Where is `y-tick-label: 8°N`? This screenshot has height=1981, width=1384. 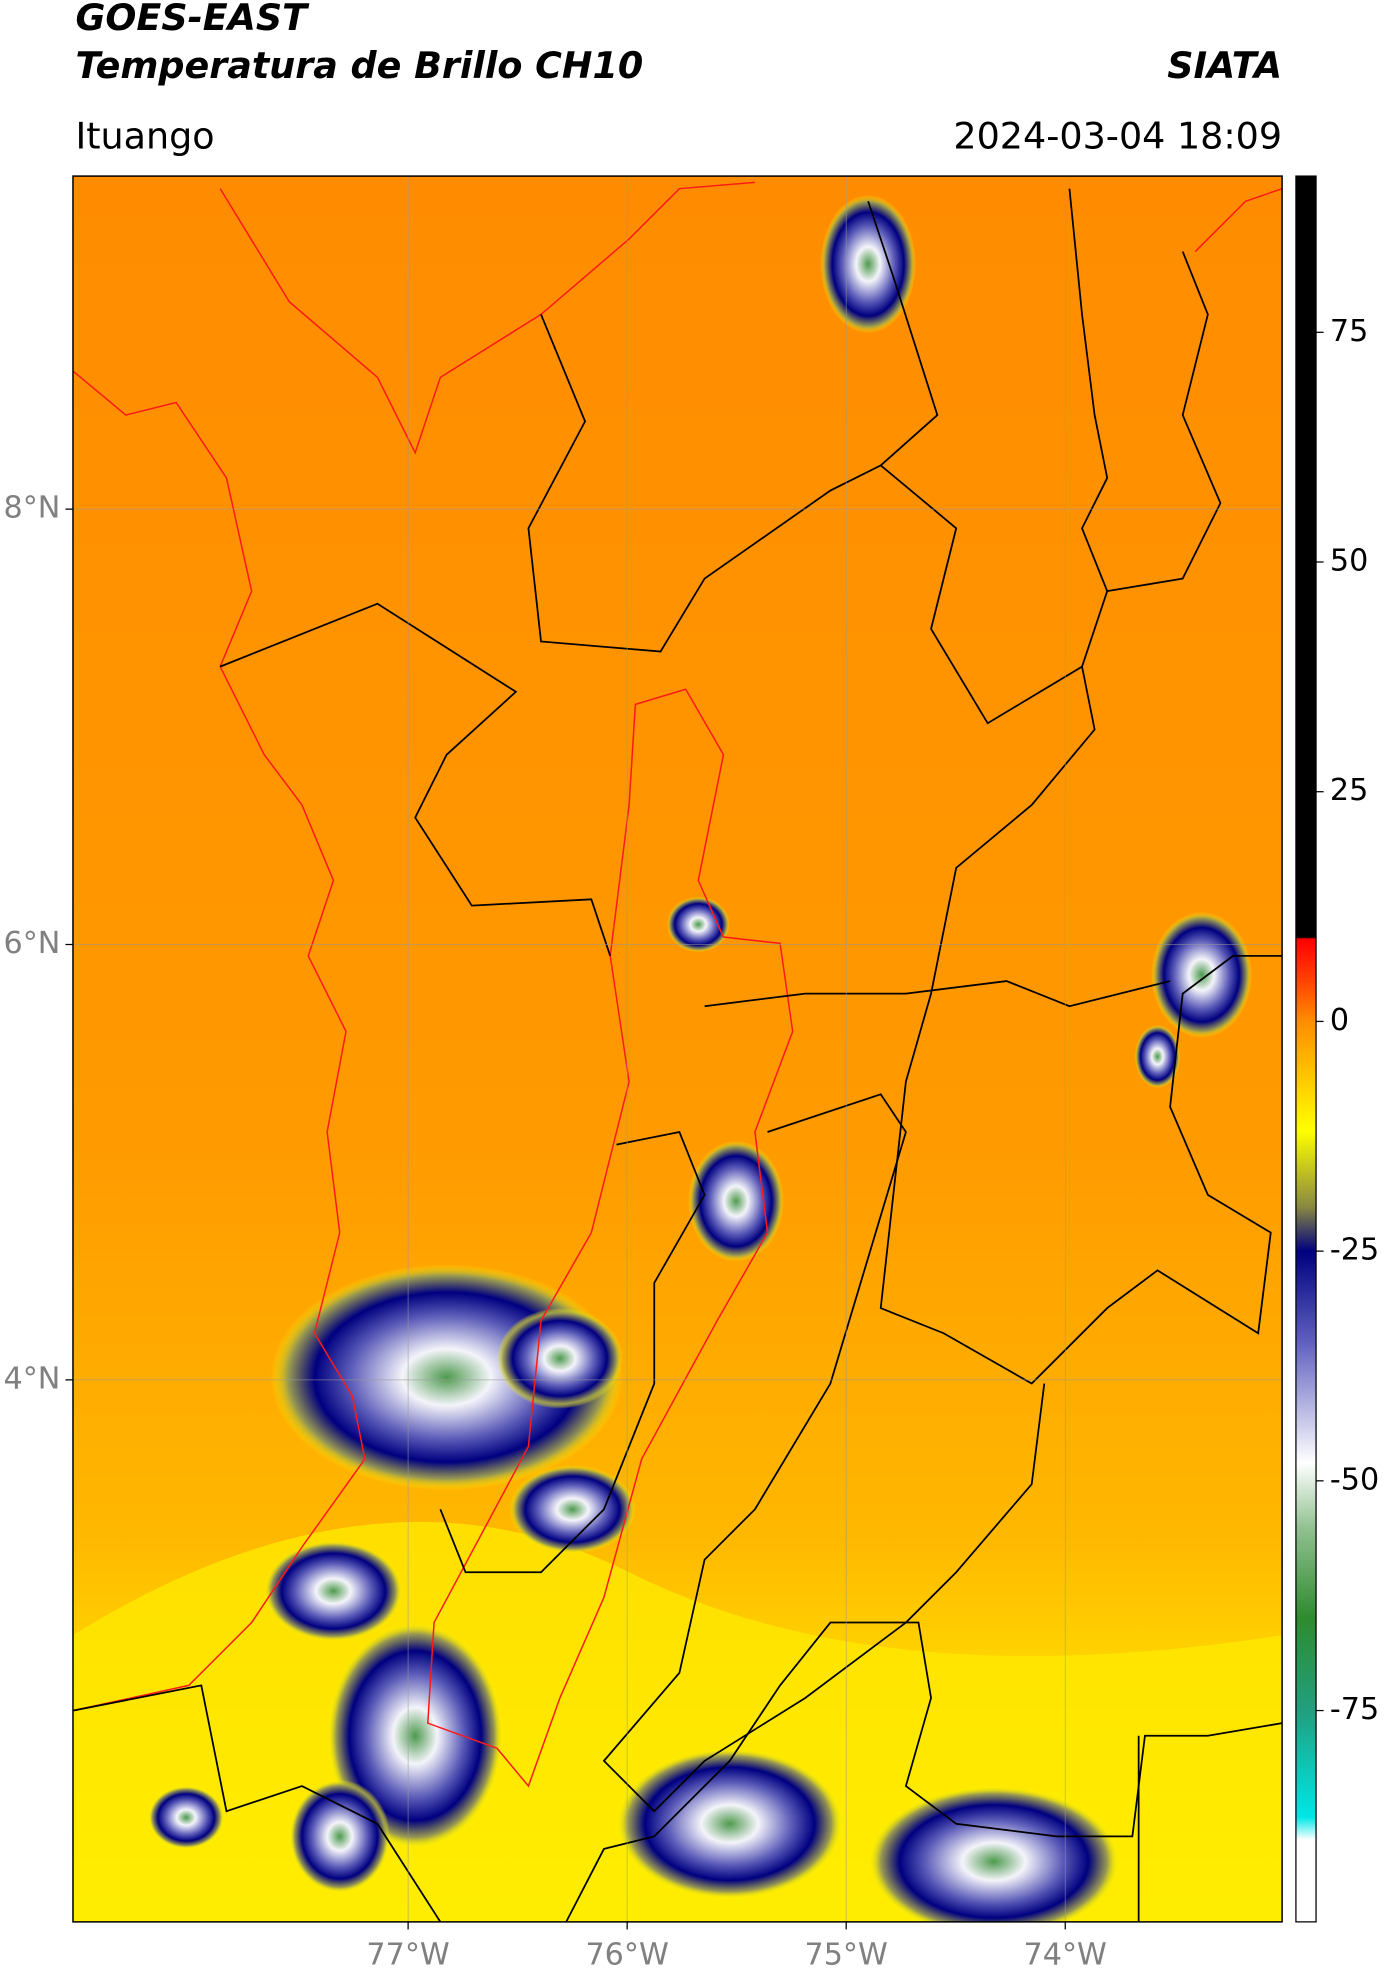
y-tick-label: 8°N is located at coordinates (31, 508).